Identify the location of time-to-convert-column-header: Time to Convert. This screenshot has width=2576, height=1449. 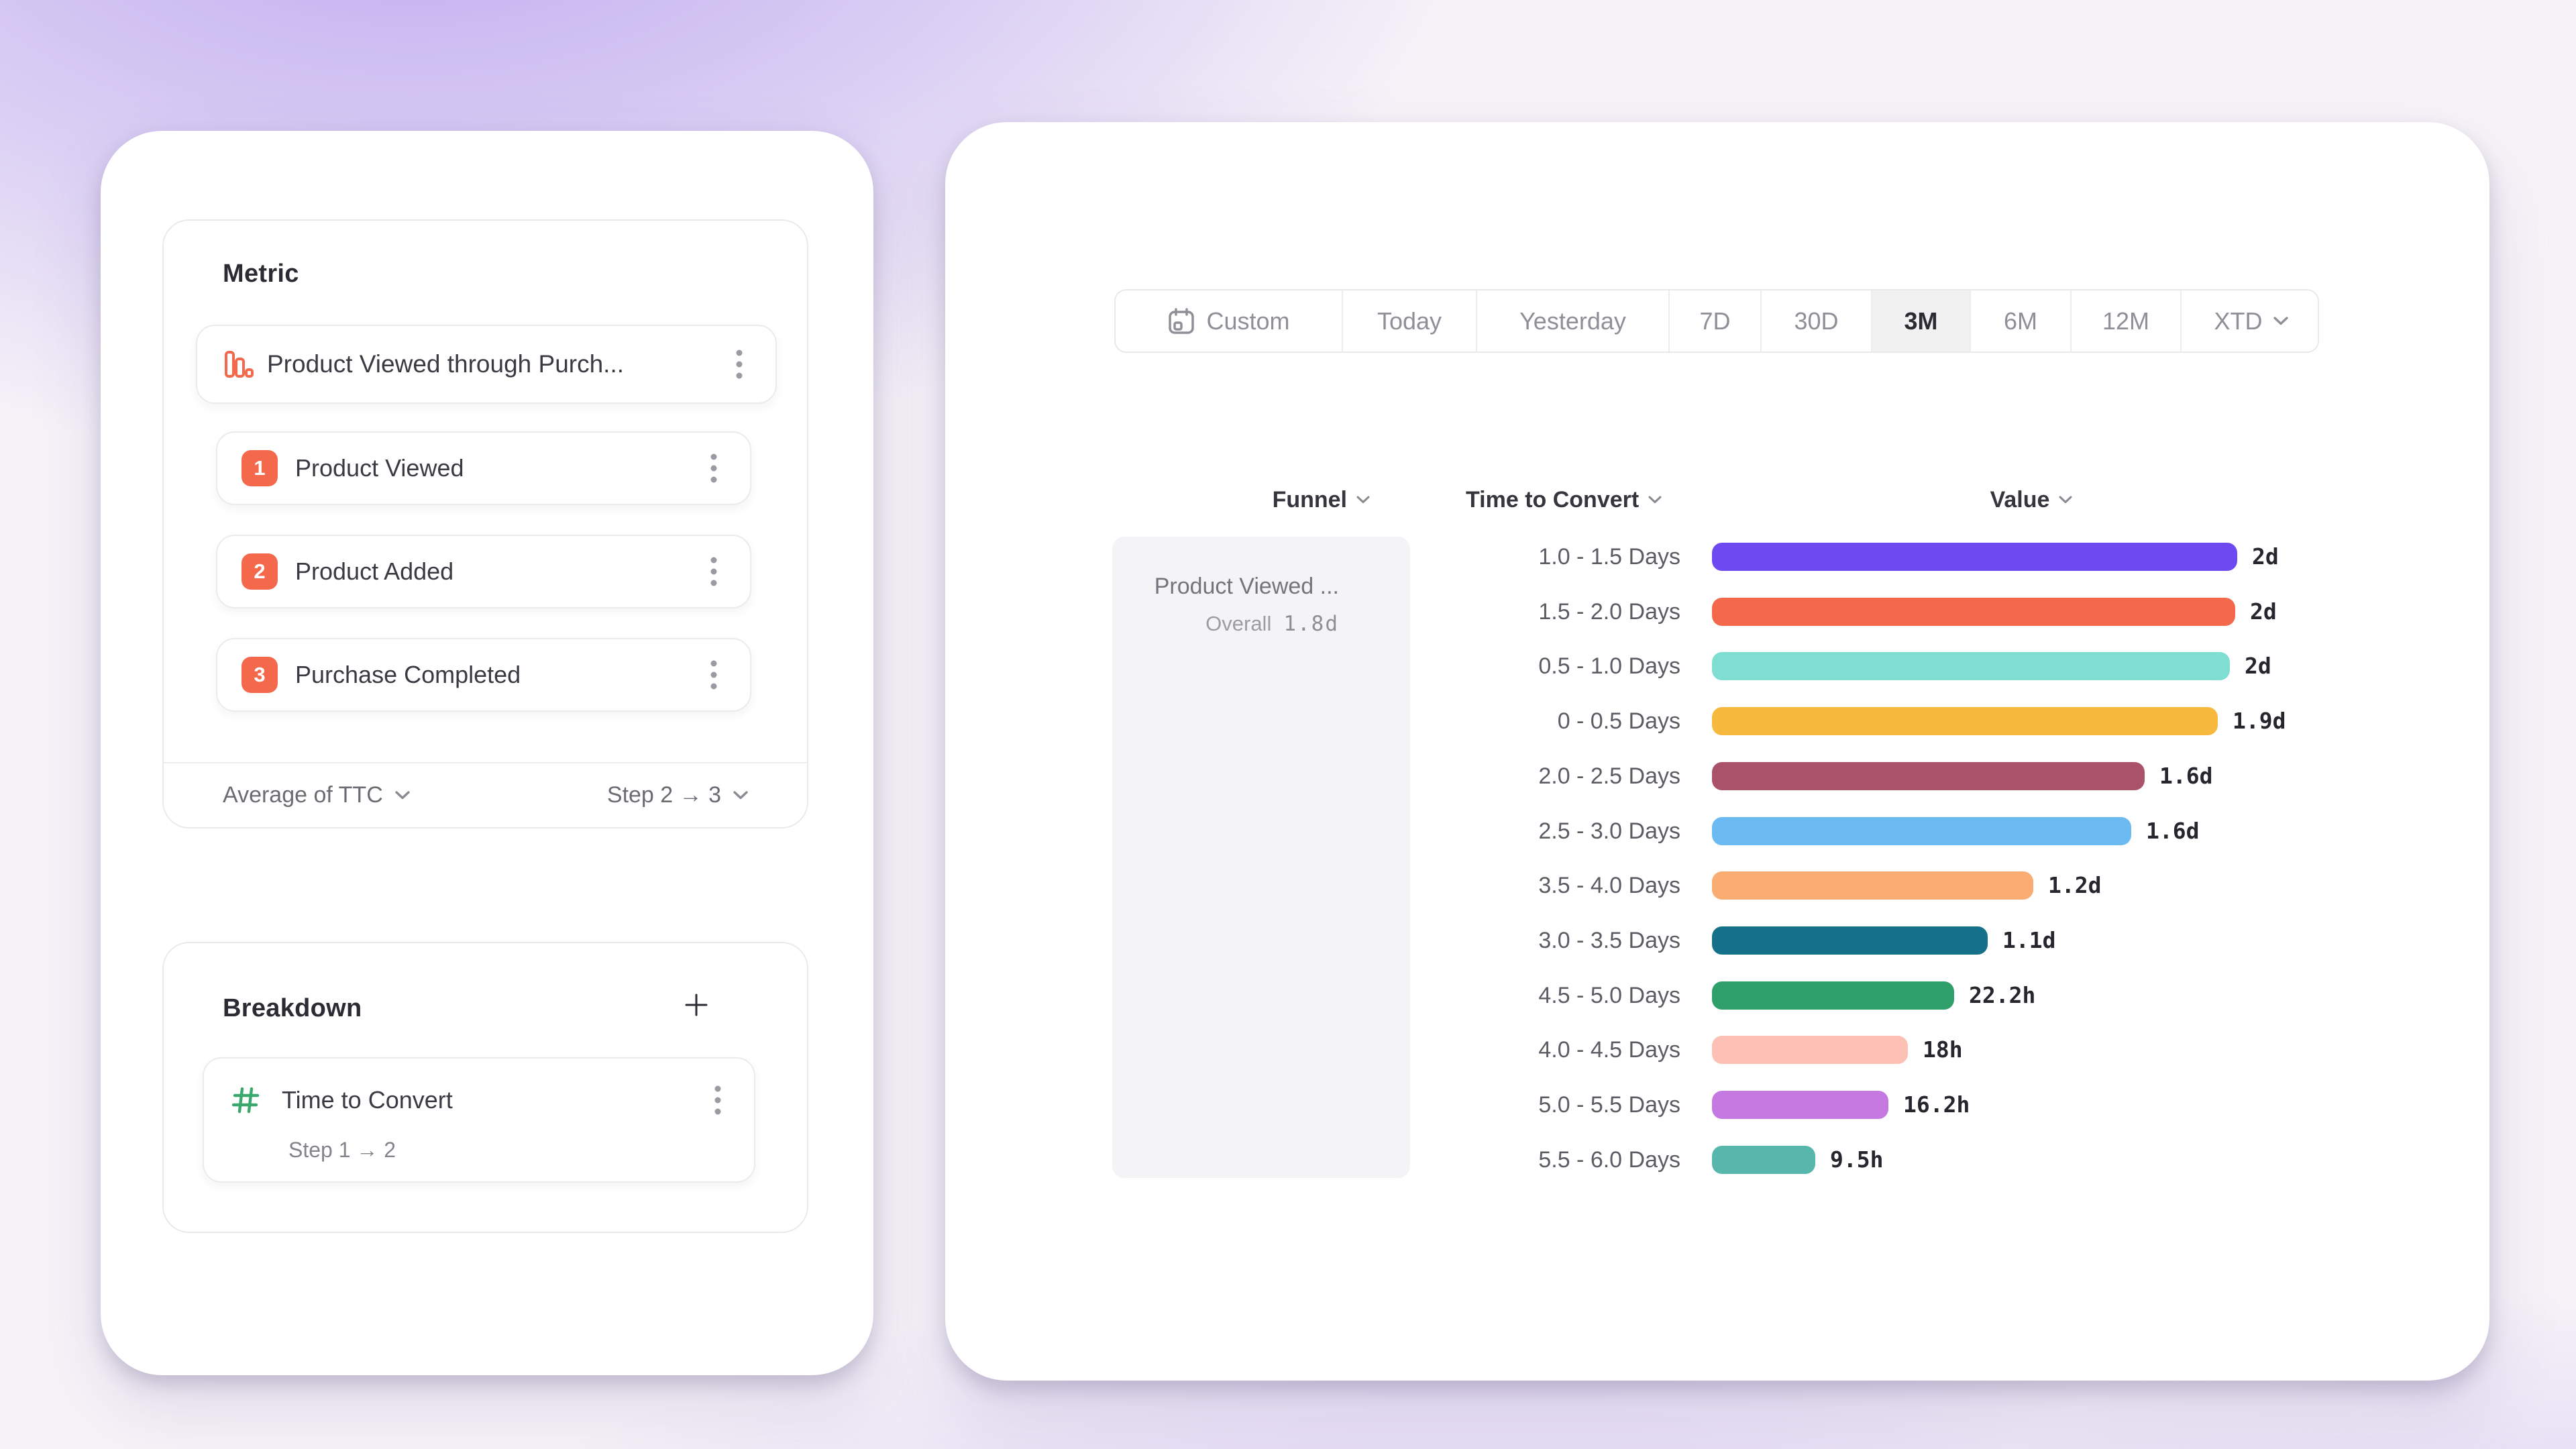
(1564, 500).